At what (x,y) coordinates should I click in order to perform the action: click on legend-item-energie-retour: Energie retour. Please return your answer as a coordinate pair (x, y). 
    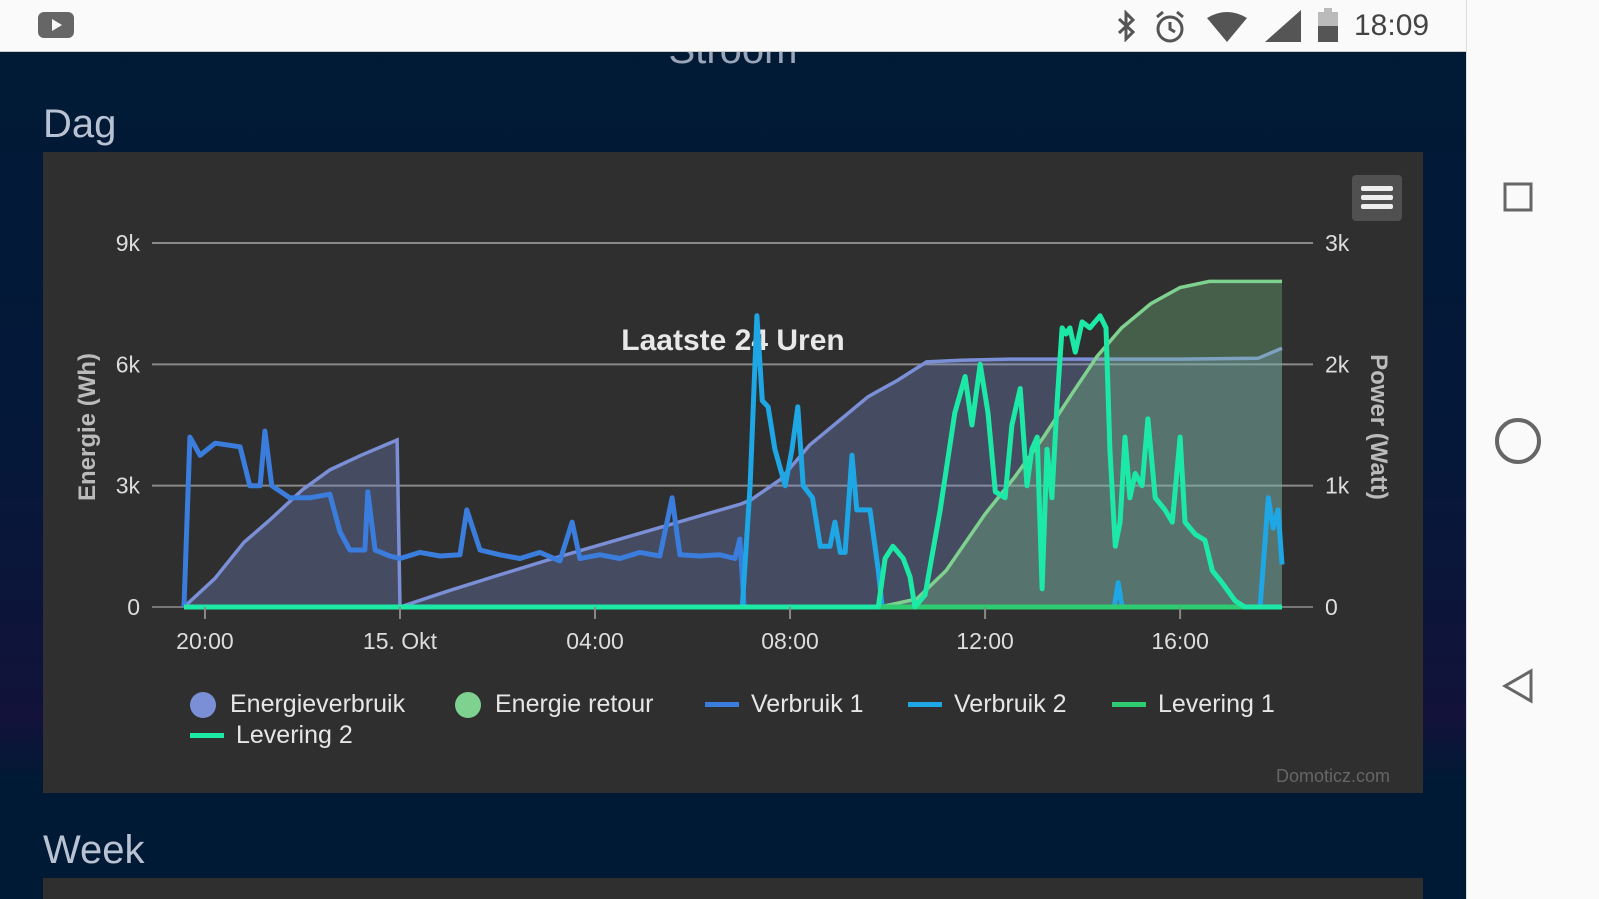
    Looking at the image, I should click on (554, 704).